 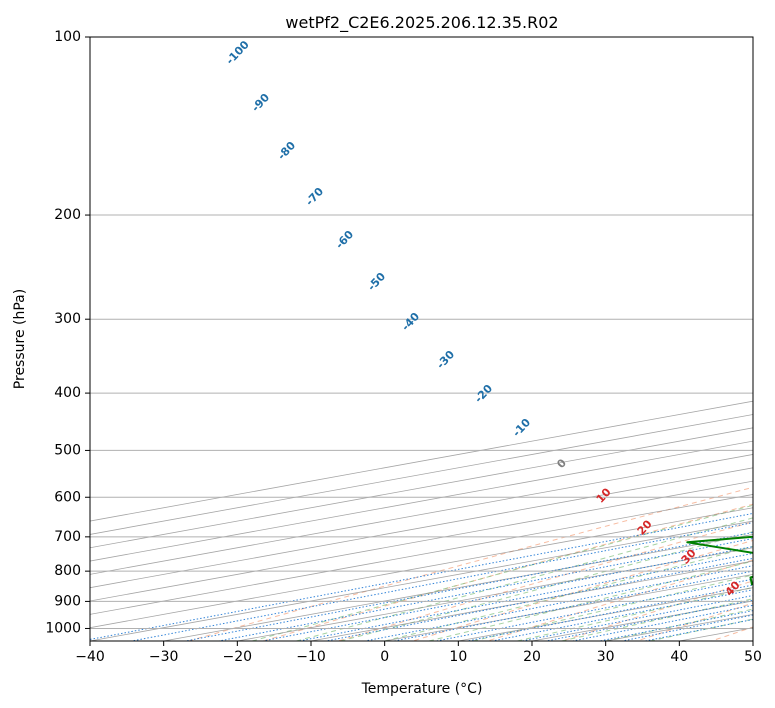 I want to click on y-tick-label: 1000, so click(x=63, y=628).